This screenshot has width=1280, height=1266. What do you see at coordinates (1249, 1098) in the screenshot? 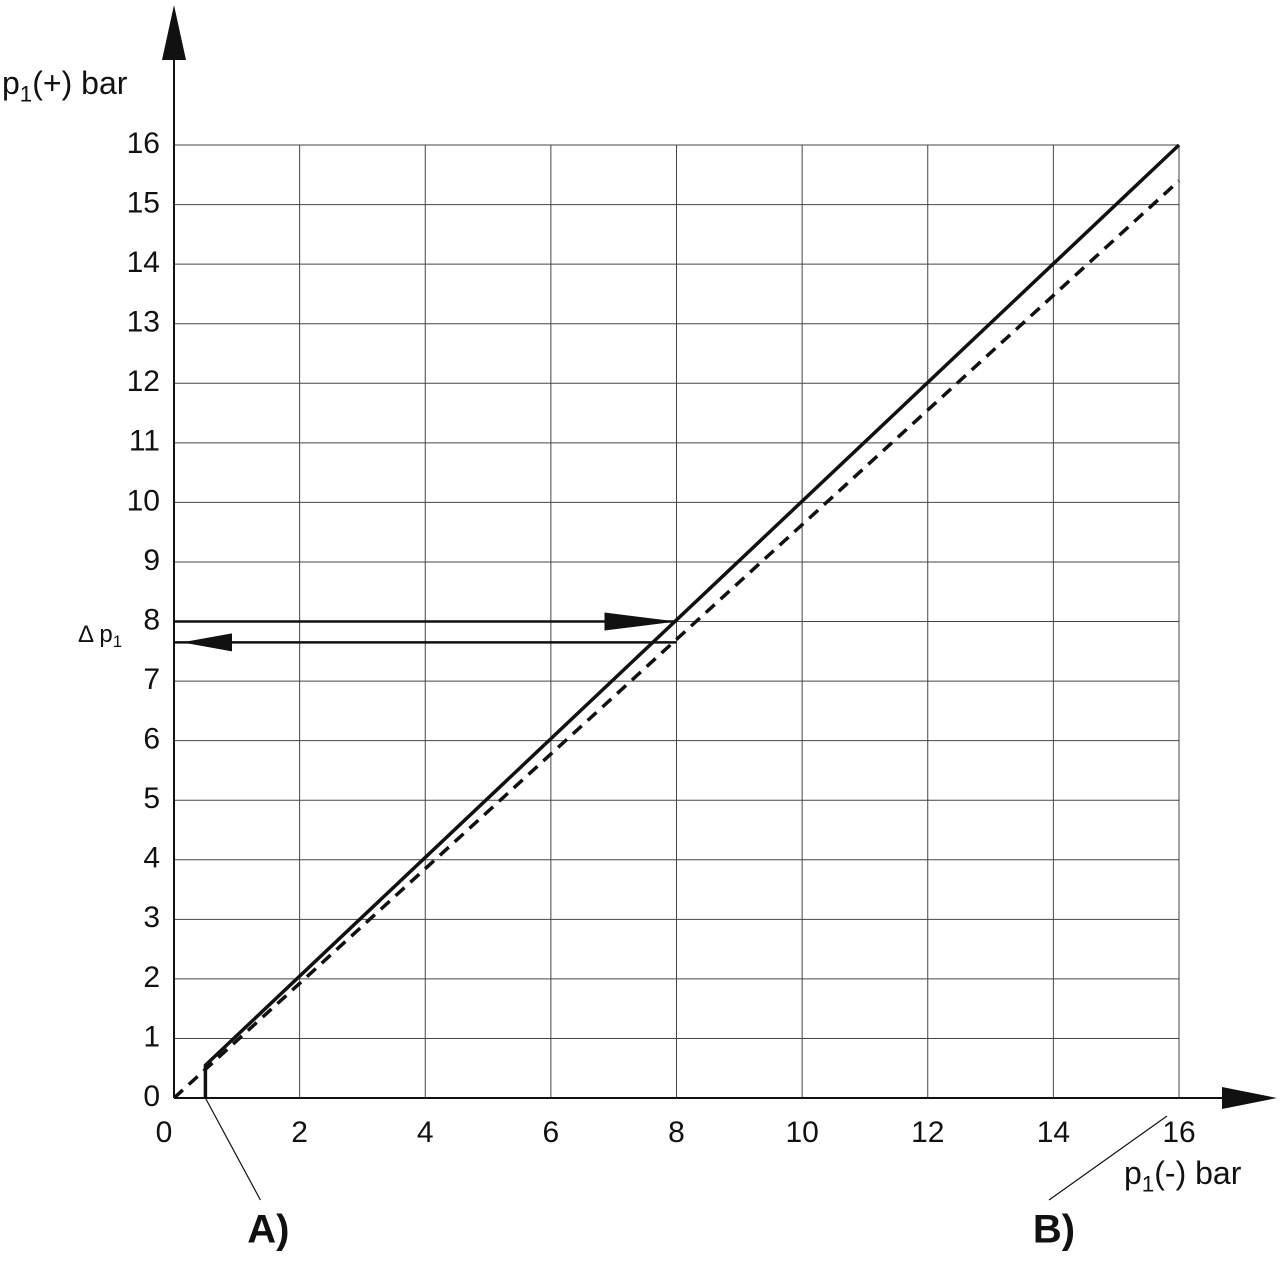
I see `x-axis-arrow` at bounding box center [1249, 1098].